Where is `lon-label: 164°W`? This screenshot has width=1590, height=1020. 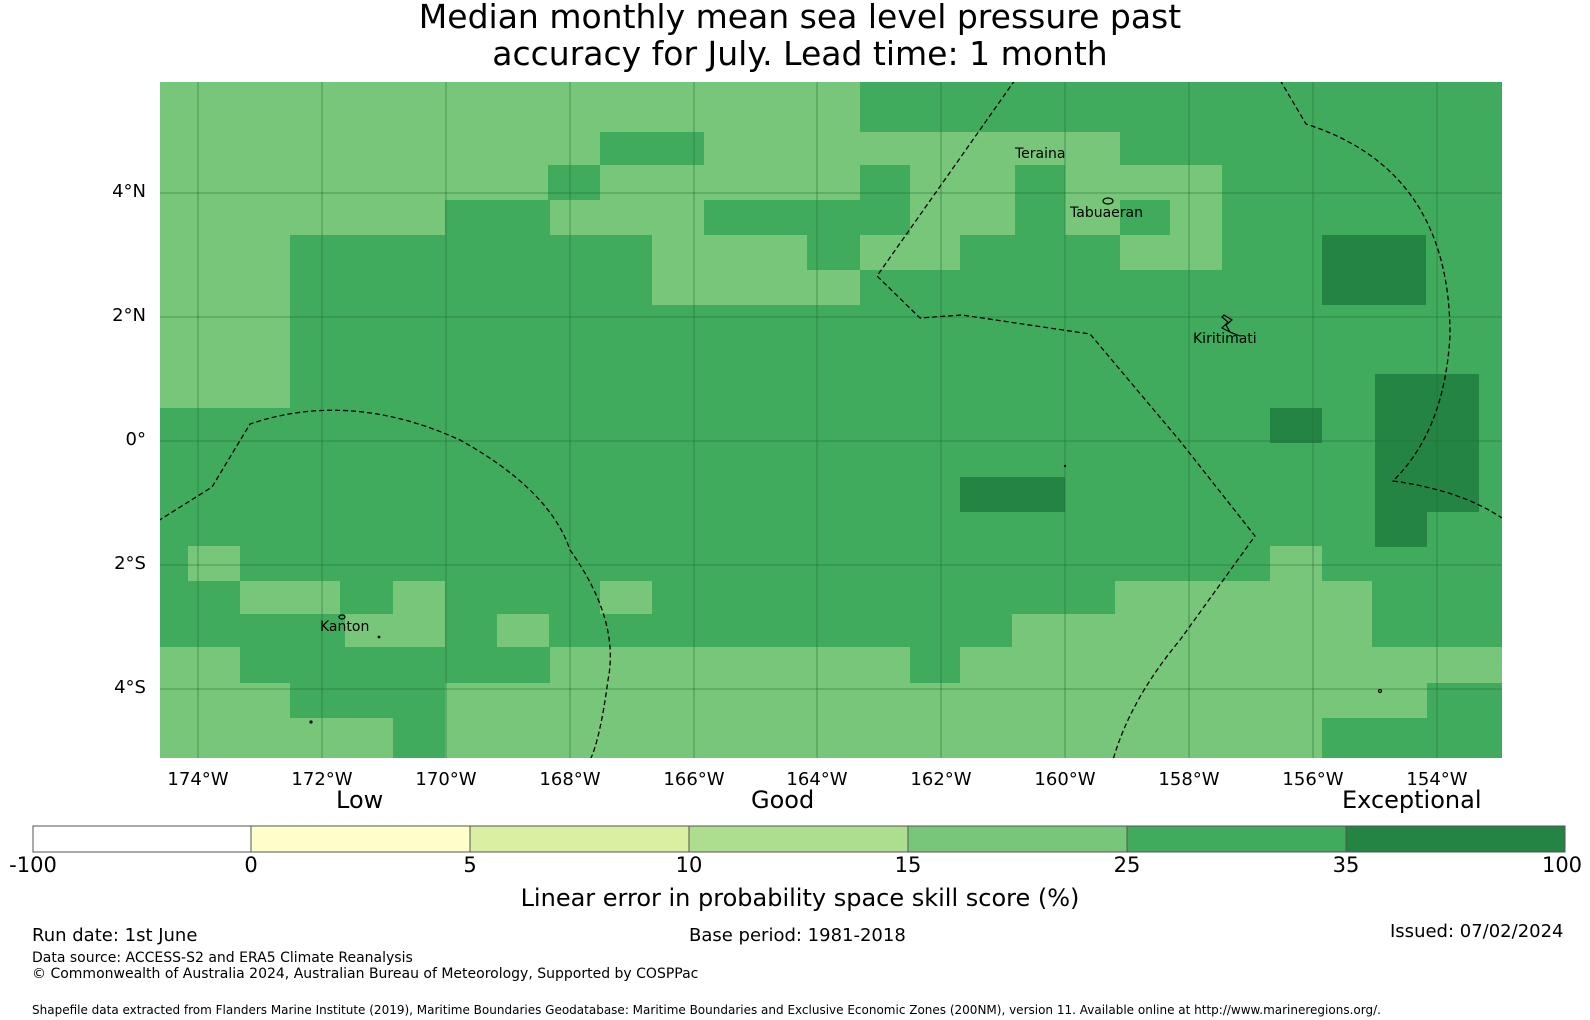
lon-label: 164°W is located at coordinates (817, 779).